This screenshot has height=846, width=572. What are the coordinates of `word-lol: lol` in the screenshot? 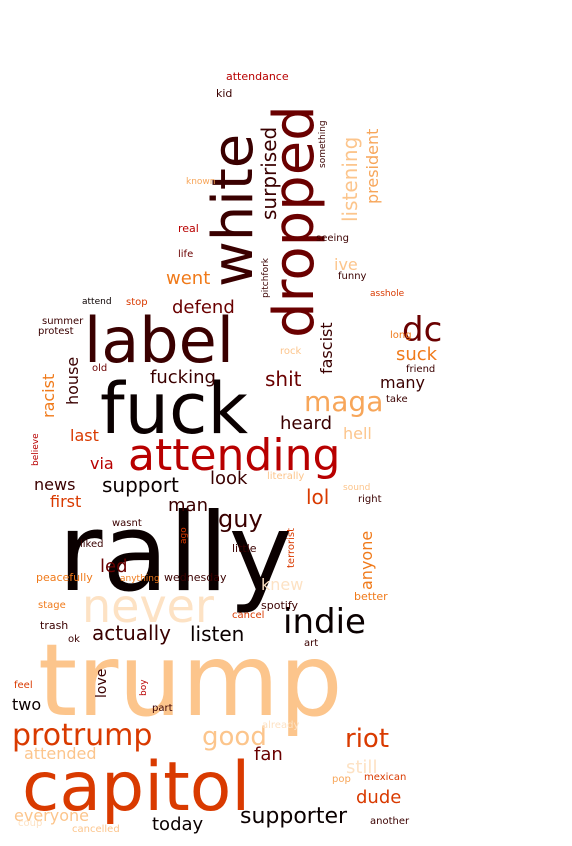 It's located at (317, 497).